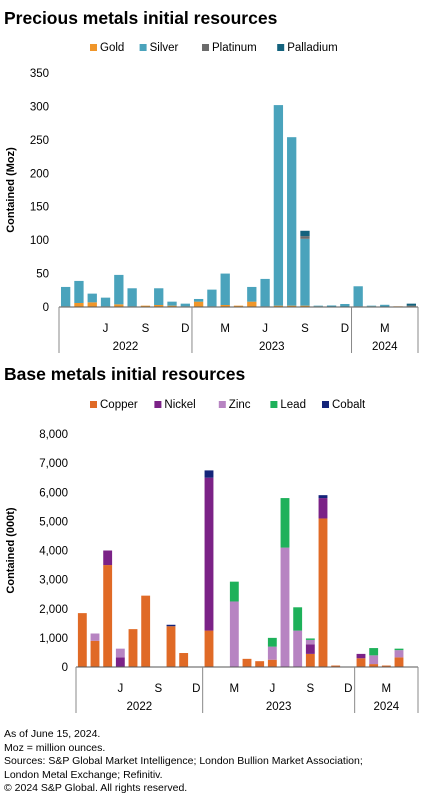  I want to click on note-date: As of June 15, 2024., so click(52, 734).